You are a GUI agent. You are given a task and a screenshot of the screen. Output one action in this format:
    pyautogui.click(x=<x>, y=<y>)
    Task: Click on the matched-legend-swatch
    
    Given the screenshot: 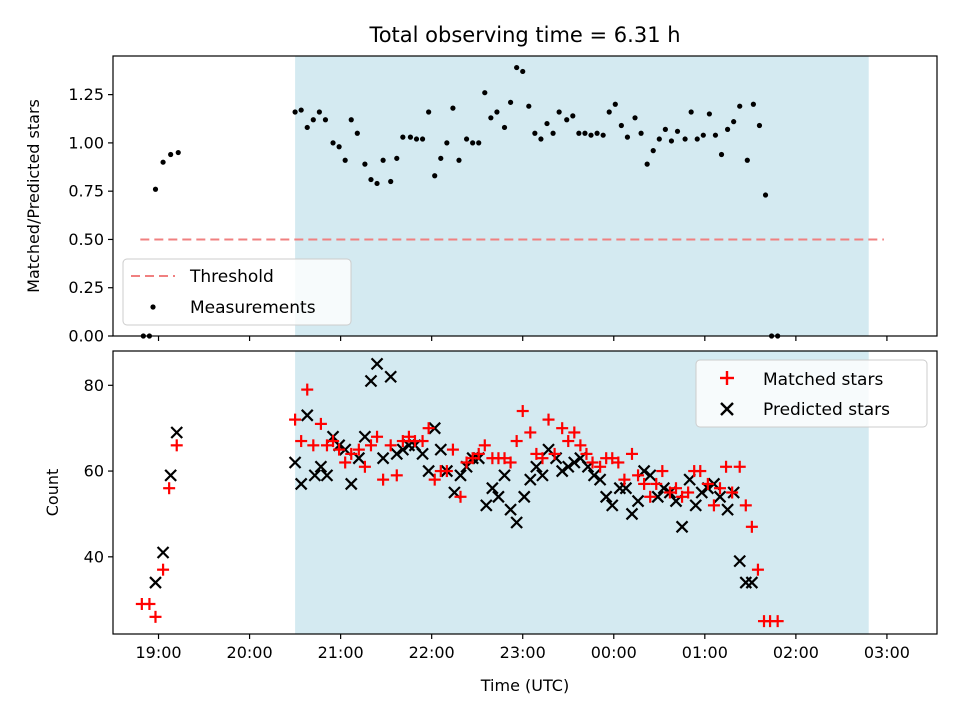 What is the action you would take?
    pyautogui.click(x=727, y=378)
    